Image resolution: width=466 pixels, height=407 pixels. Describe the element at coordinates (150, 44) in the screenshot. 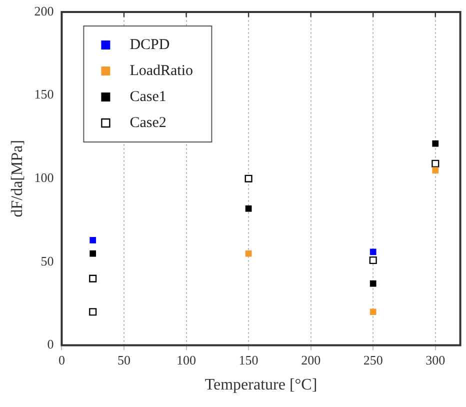

I see `legend-label: DCPD` at that location.